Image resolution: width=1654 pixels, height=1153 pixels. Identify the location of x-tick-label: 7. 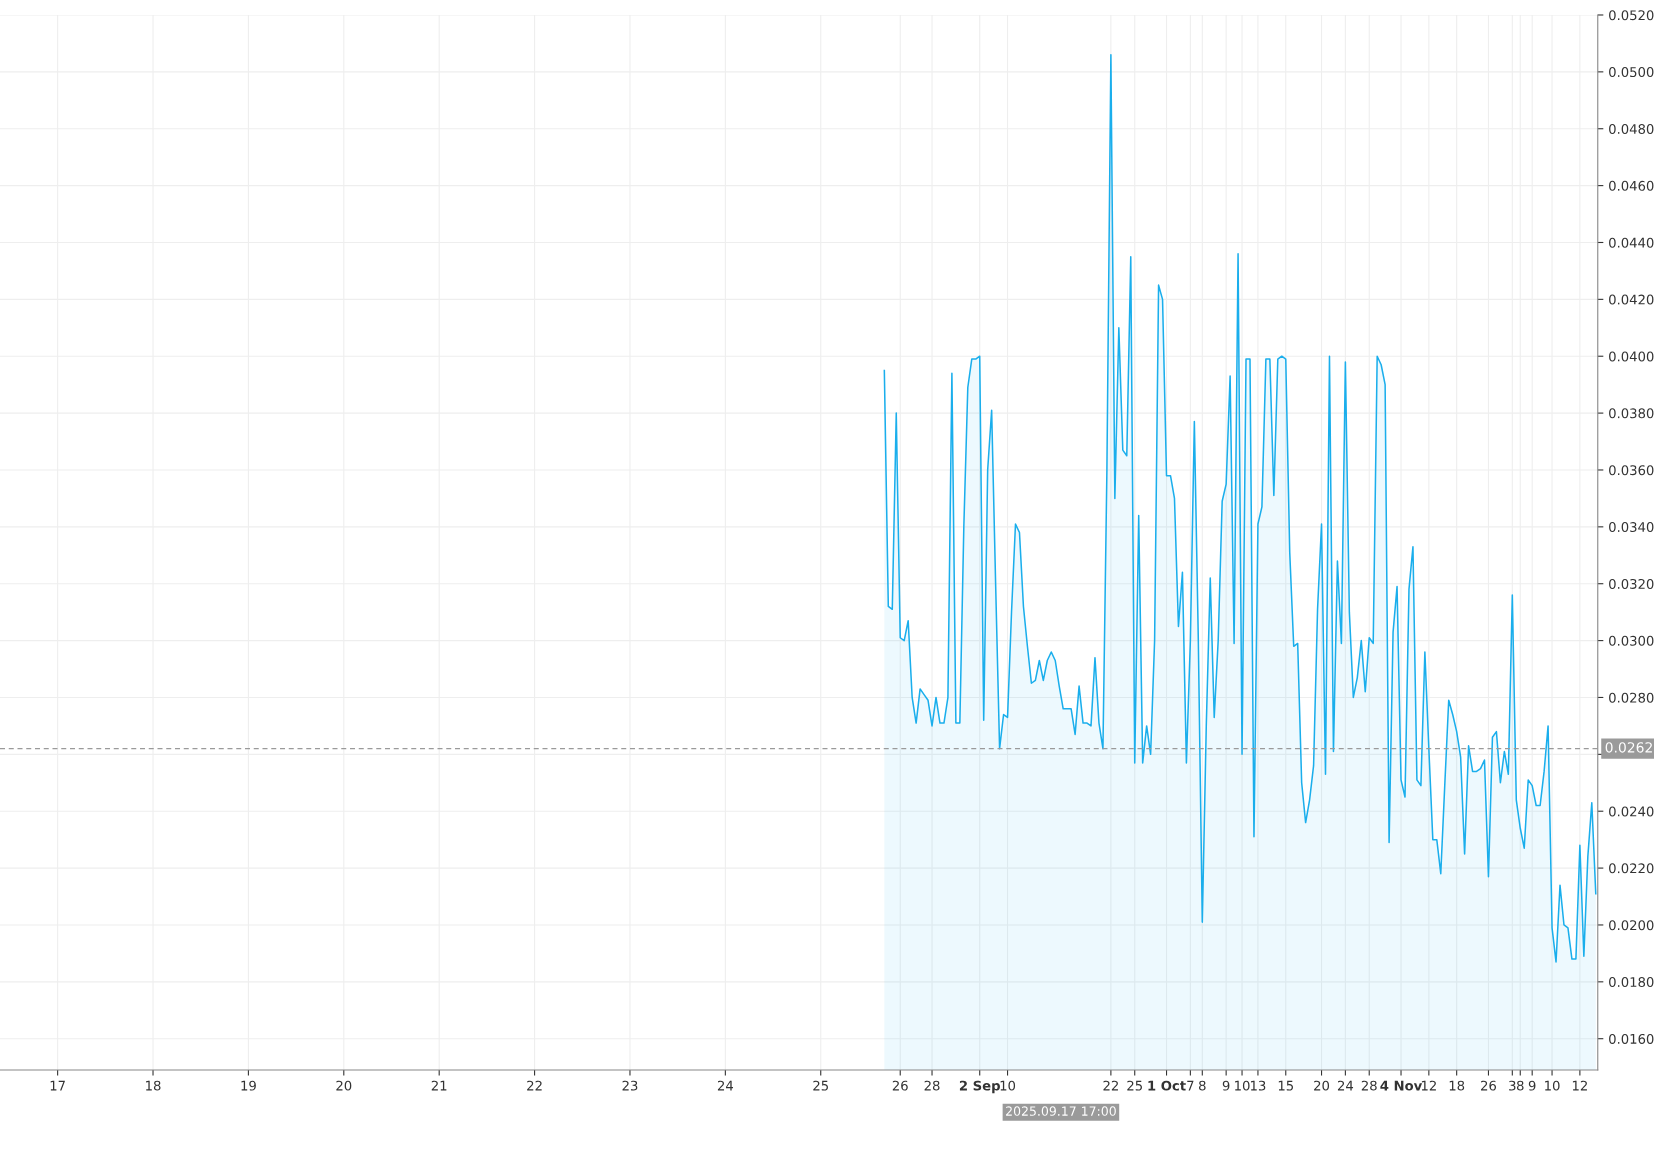
(1190, 1085).